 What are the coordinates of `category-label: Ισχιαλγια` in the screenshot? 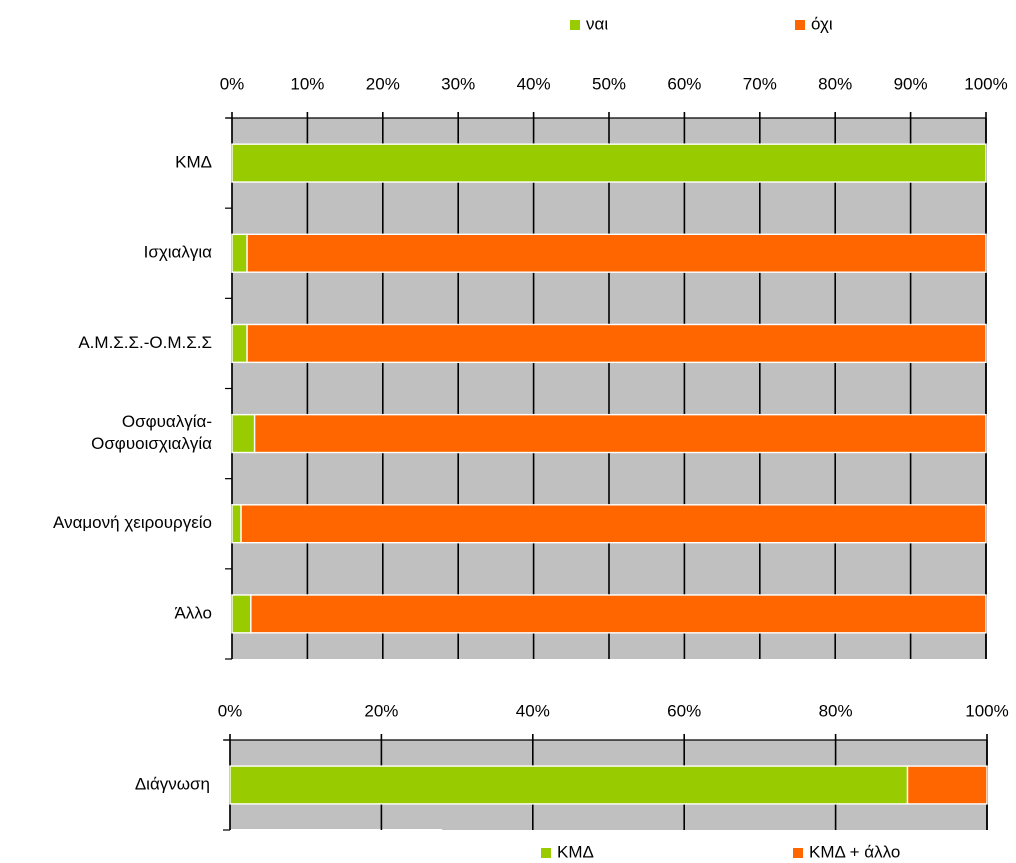 It's located at (178, 252).